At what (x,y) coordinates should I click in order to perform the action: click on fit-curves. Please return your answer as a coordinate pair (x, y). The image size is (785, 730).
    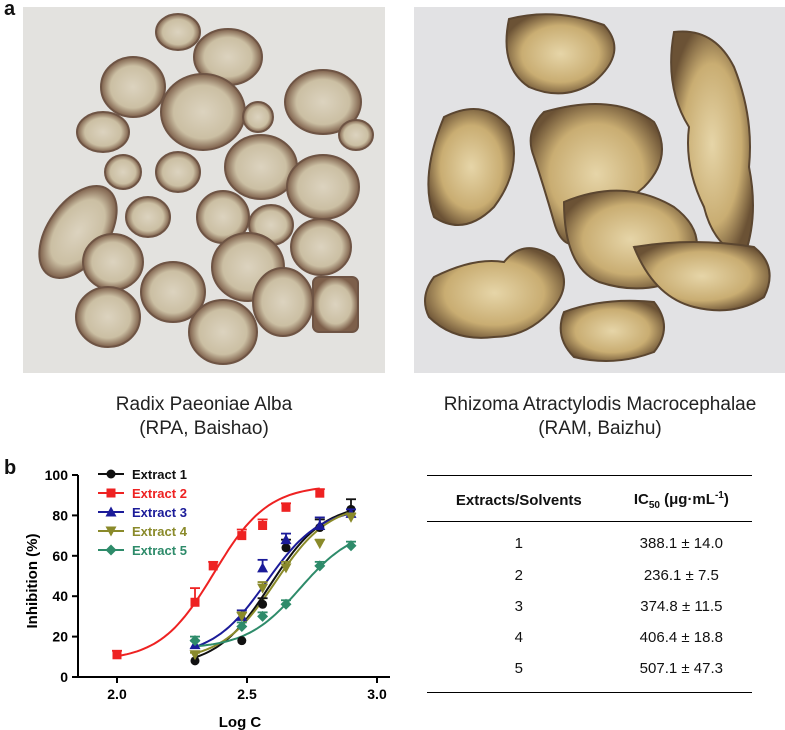
    Looking at the image, I should click on (234, 573).